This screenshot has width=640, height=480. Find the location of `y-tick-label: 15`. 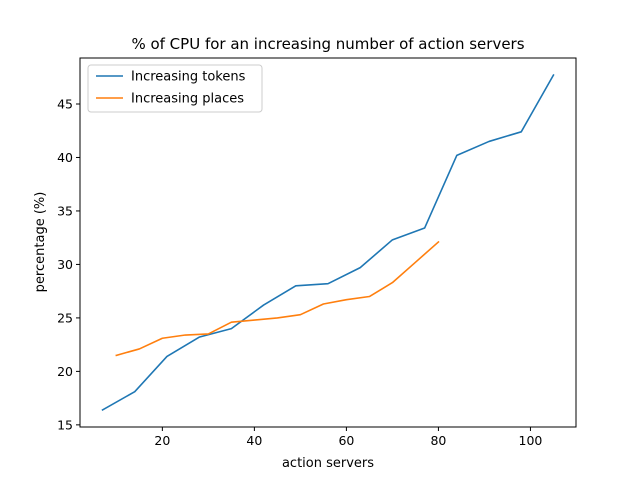

y-tick-label: 15 is located at coordinates (65, 424).